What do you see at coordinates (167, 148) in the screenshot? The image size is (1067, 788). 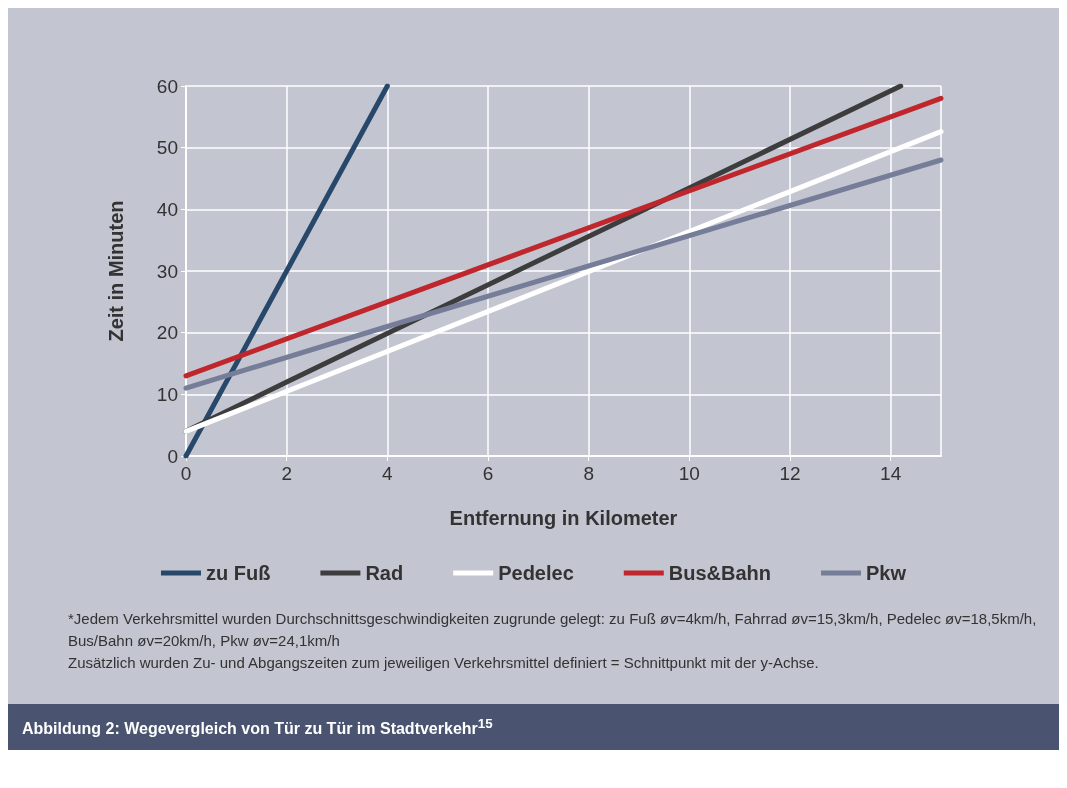 I see `y-tick-label: 50` at bounding box center [167, 148].